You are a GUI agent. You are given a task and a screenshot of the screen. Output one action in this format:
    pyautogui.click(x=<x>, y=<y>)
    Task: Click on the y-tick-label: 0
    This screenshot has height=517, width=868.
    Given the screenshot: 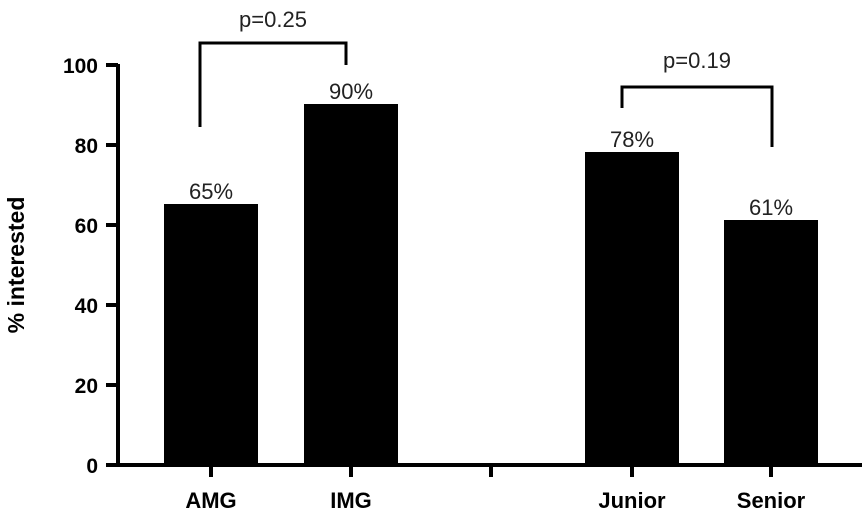 What is the action you would take?
    pyautogui.click(x=92, y=466)
    